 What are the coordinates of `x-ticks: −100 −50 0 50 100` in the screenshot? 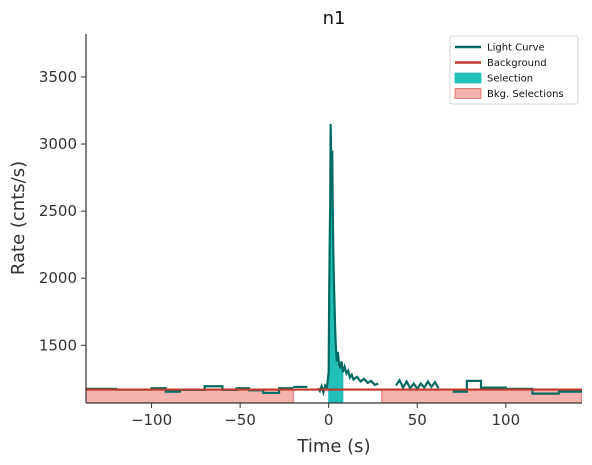 It's located at (325, 416).